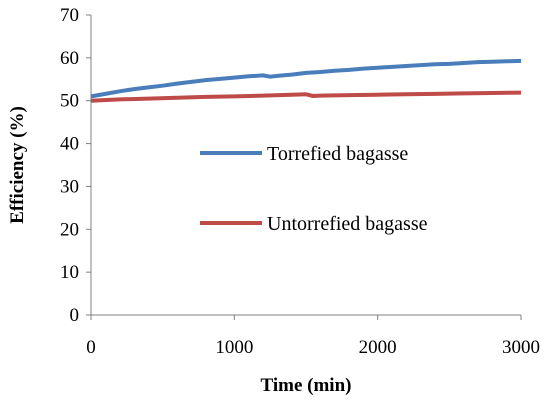 This screenshot has width=550, height=400. Describe the element at coordinates (314, 189) in the screenshot. I see `chart-legend: Torrefied bagasse Untorrefied bagasse` at that location.